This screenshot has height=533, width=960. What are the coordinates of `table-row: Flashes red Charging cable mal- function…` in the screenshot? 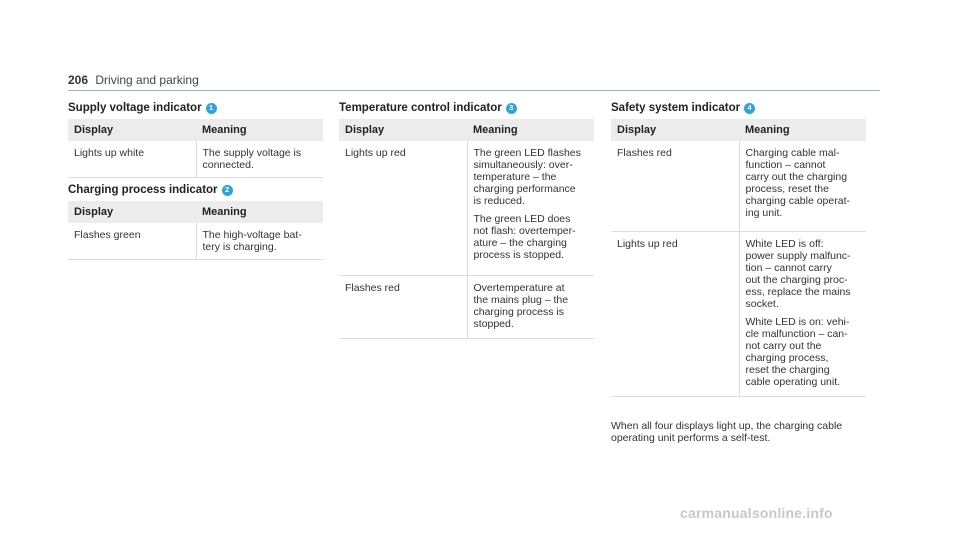 It's located at (738, 186).